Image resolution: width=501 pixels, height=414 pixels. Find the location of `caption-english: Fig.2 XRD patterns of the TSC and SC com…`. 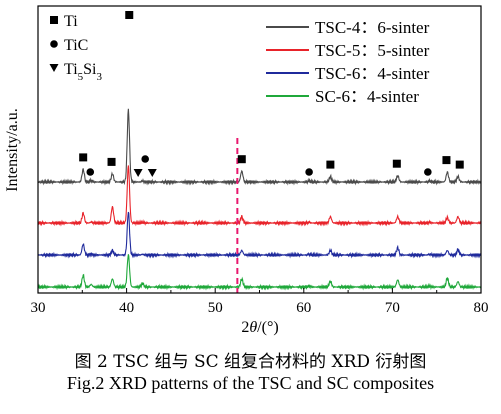

caption-english: Fig.2 XRD patterns of the TSC and SC com… is located at coordinates (250, 383).